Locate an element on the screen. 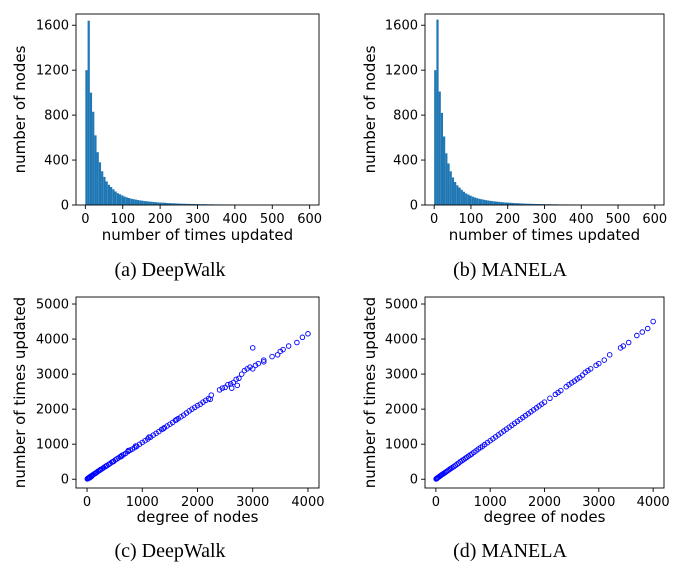 The image size is (673, 565). y-tick-label: 800 is located at coordinates (405, 116).